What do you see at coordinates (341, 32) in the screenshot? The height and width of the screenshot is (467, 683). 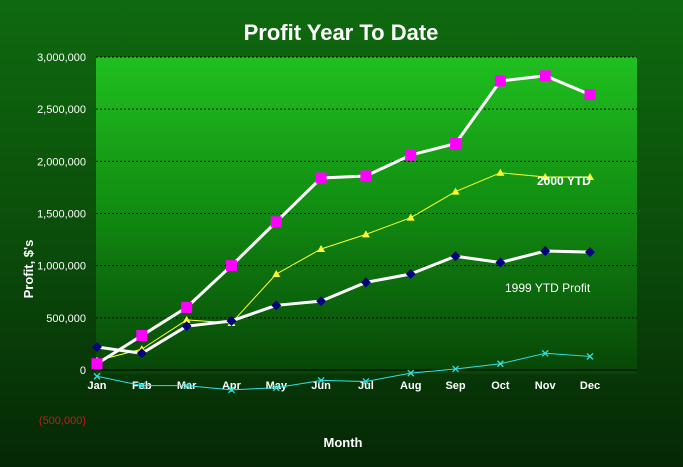 I see `chart-title: Profit Year To Date` at bounding box center [341, 32].